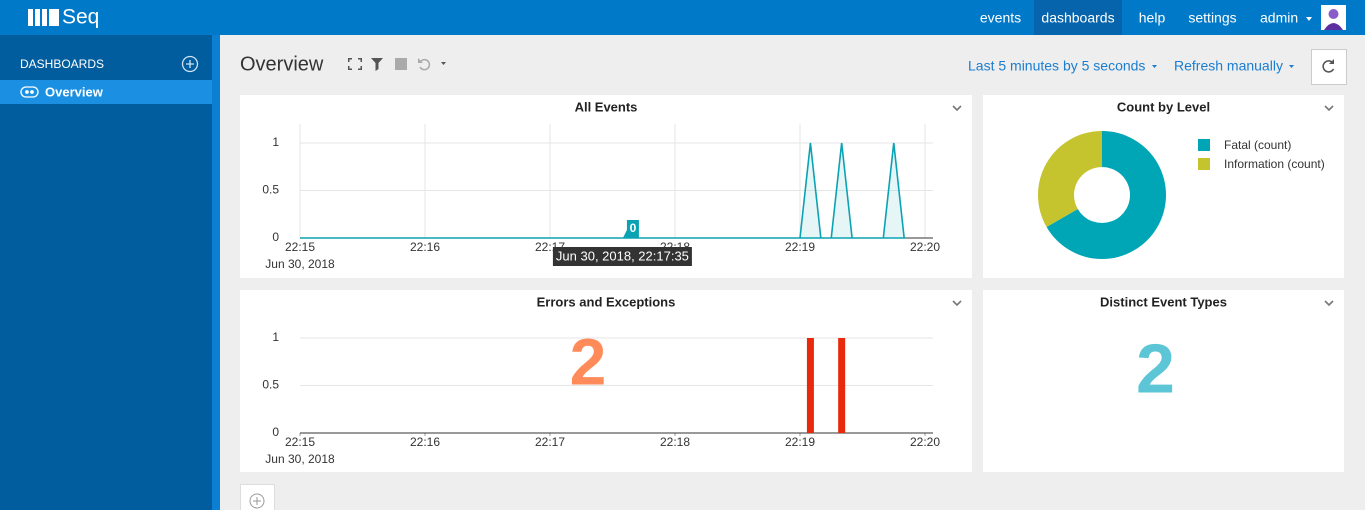  Describe the element at coordinates (682, 17) in the screenshot. I see `top-bar` at that location.